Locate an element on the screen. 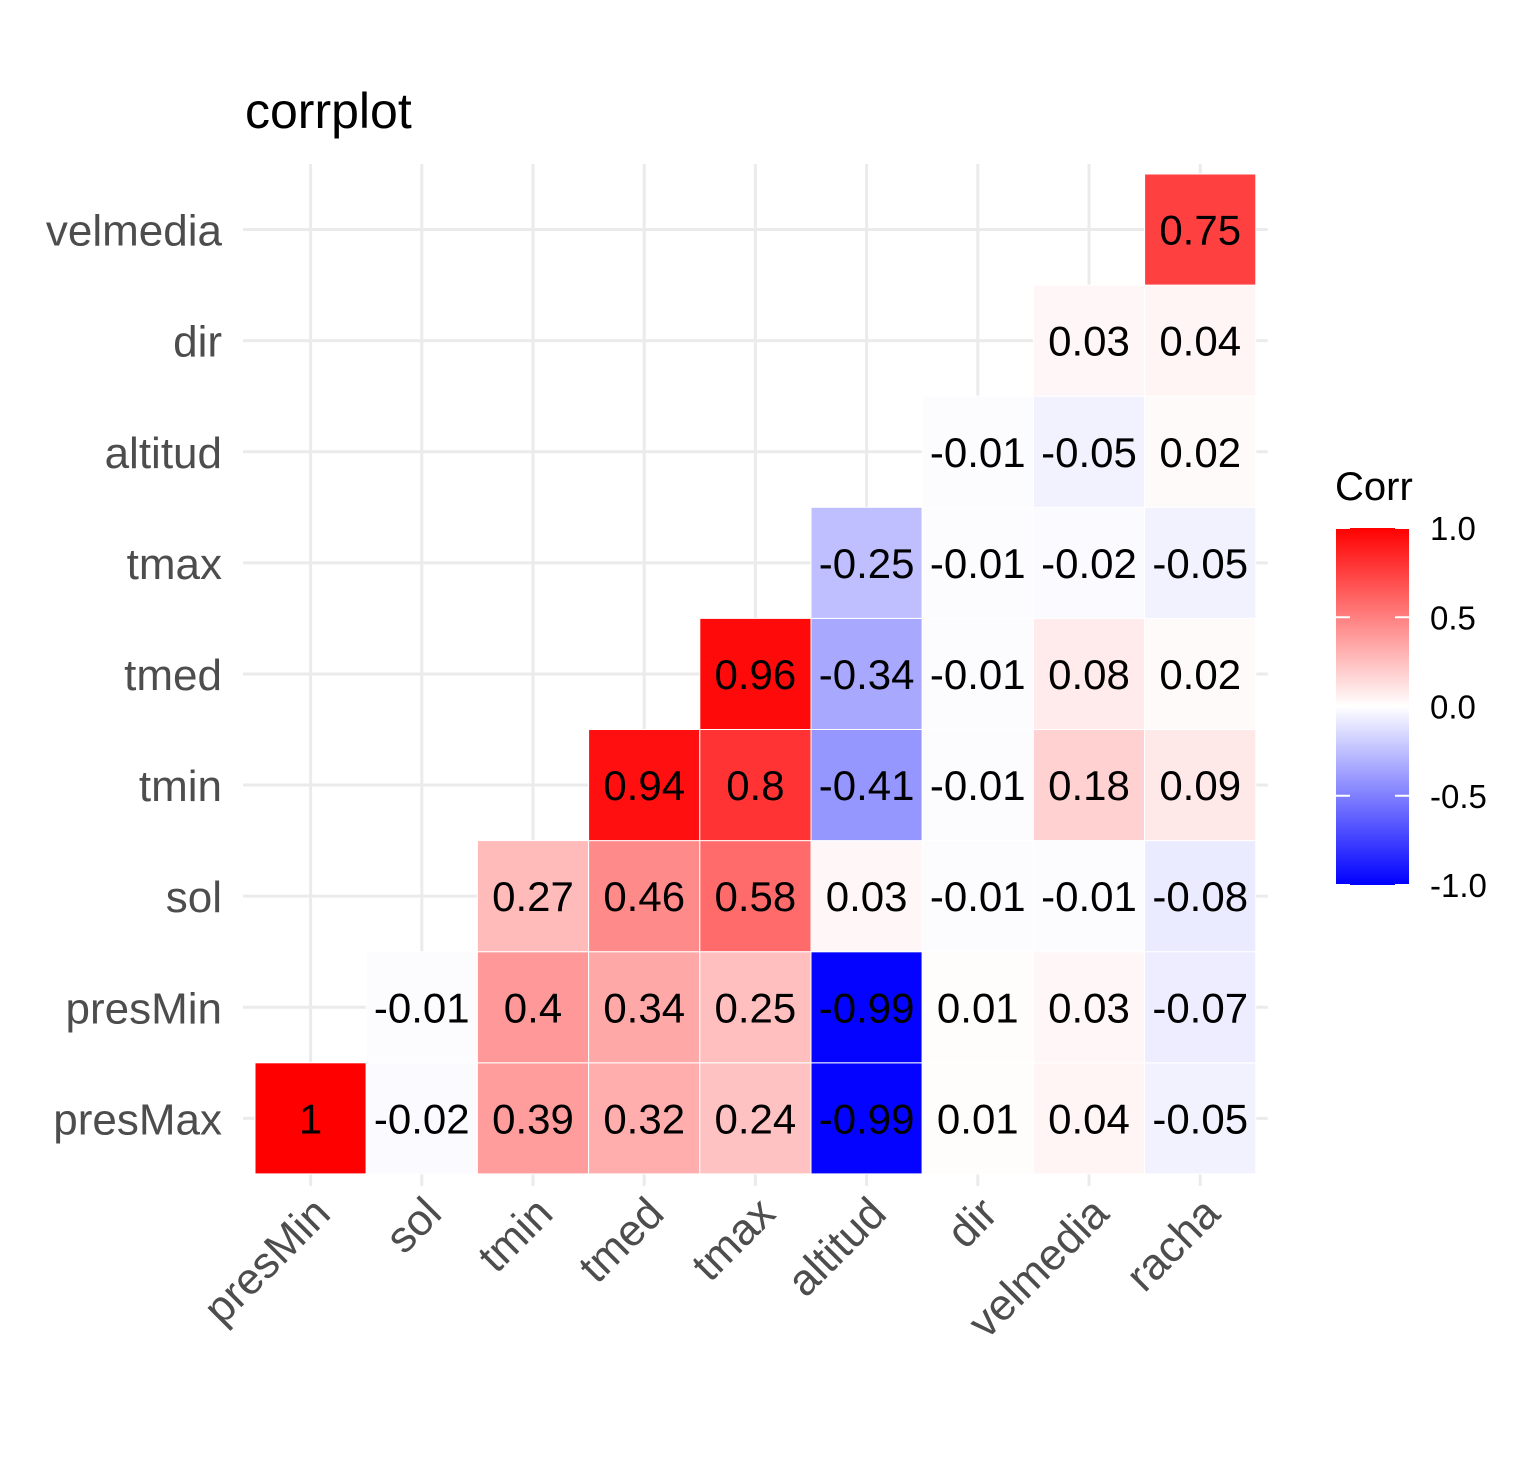 The height and width of the screenshot is (1468, 1540). cell-label-tmed-sol: 0.46 is located at coordinates (644, 896).